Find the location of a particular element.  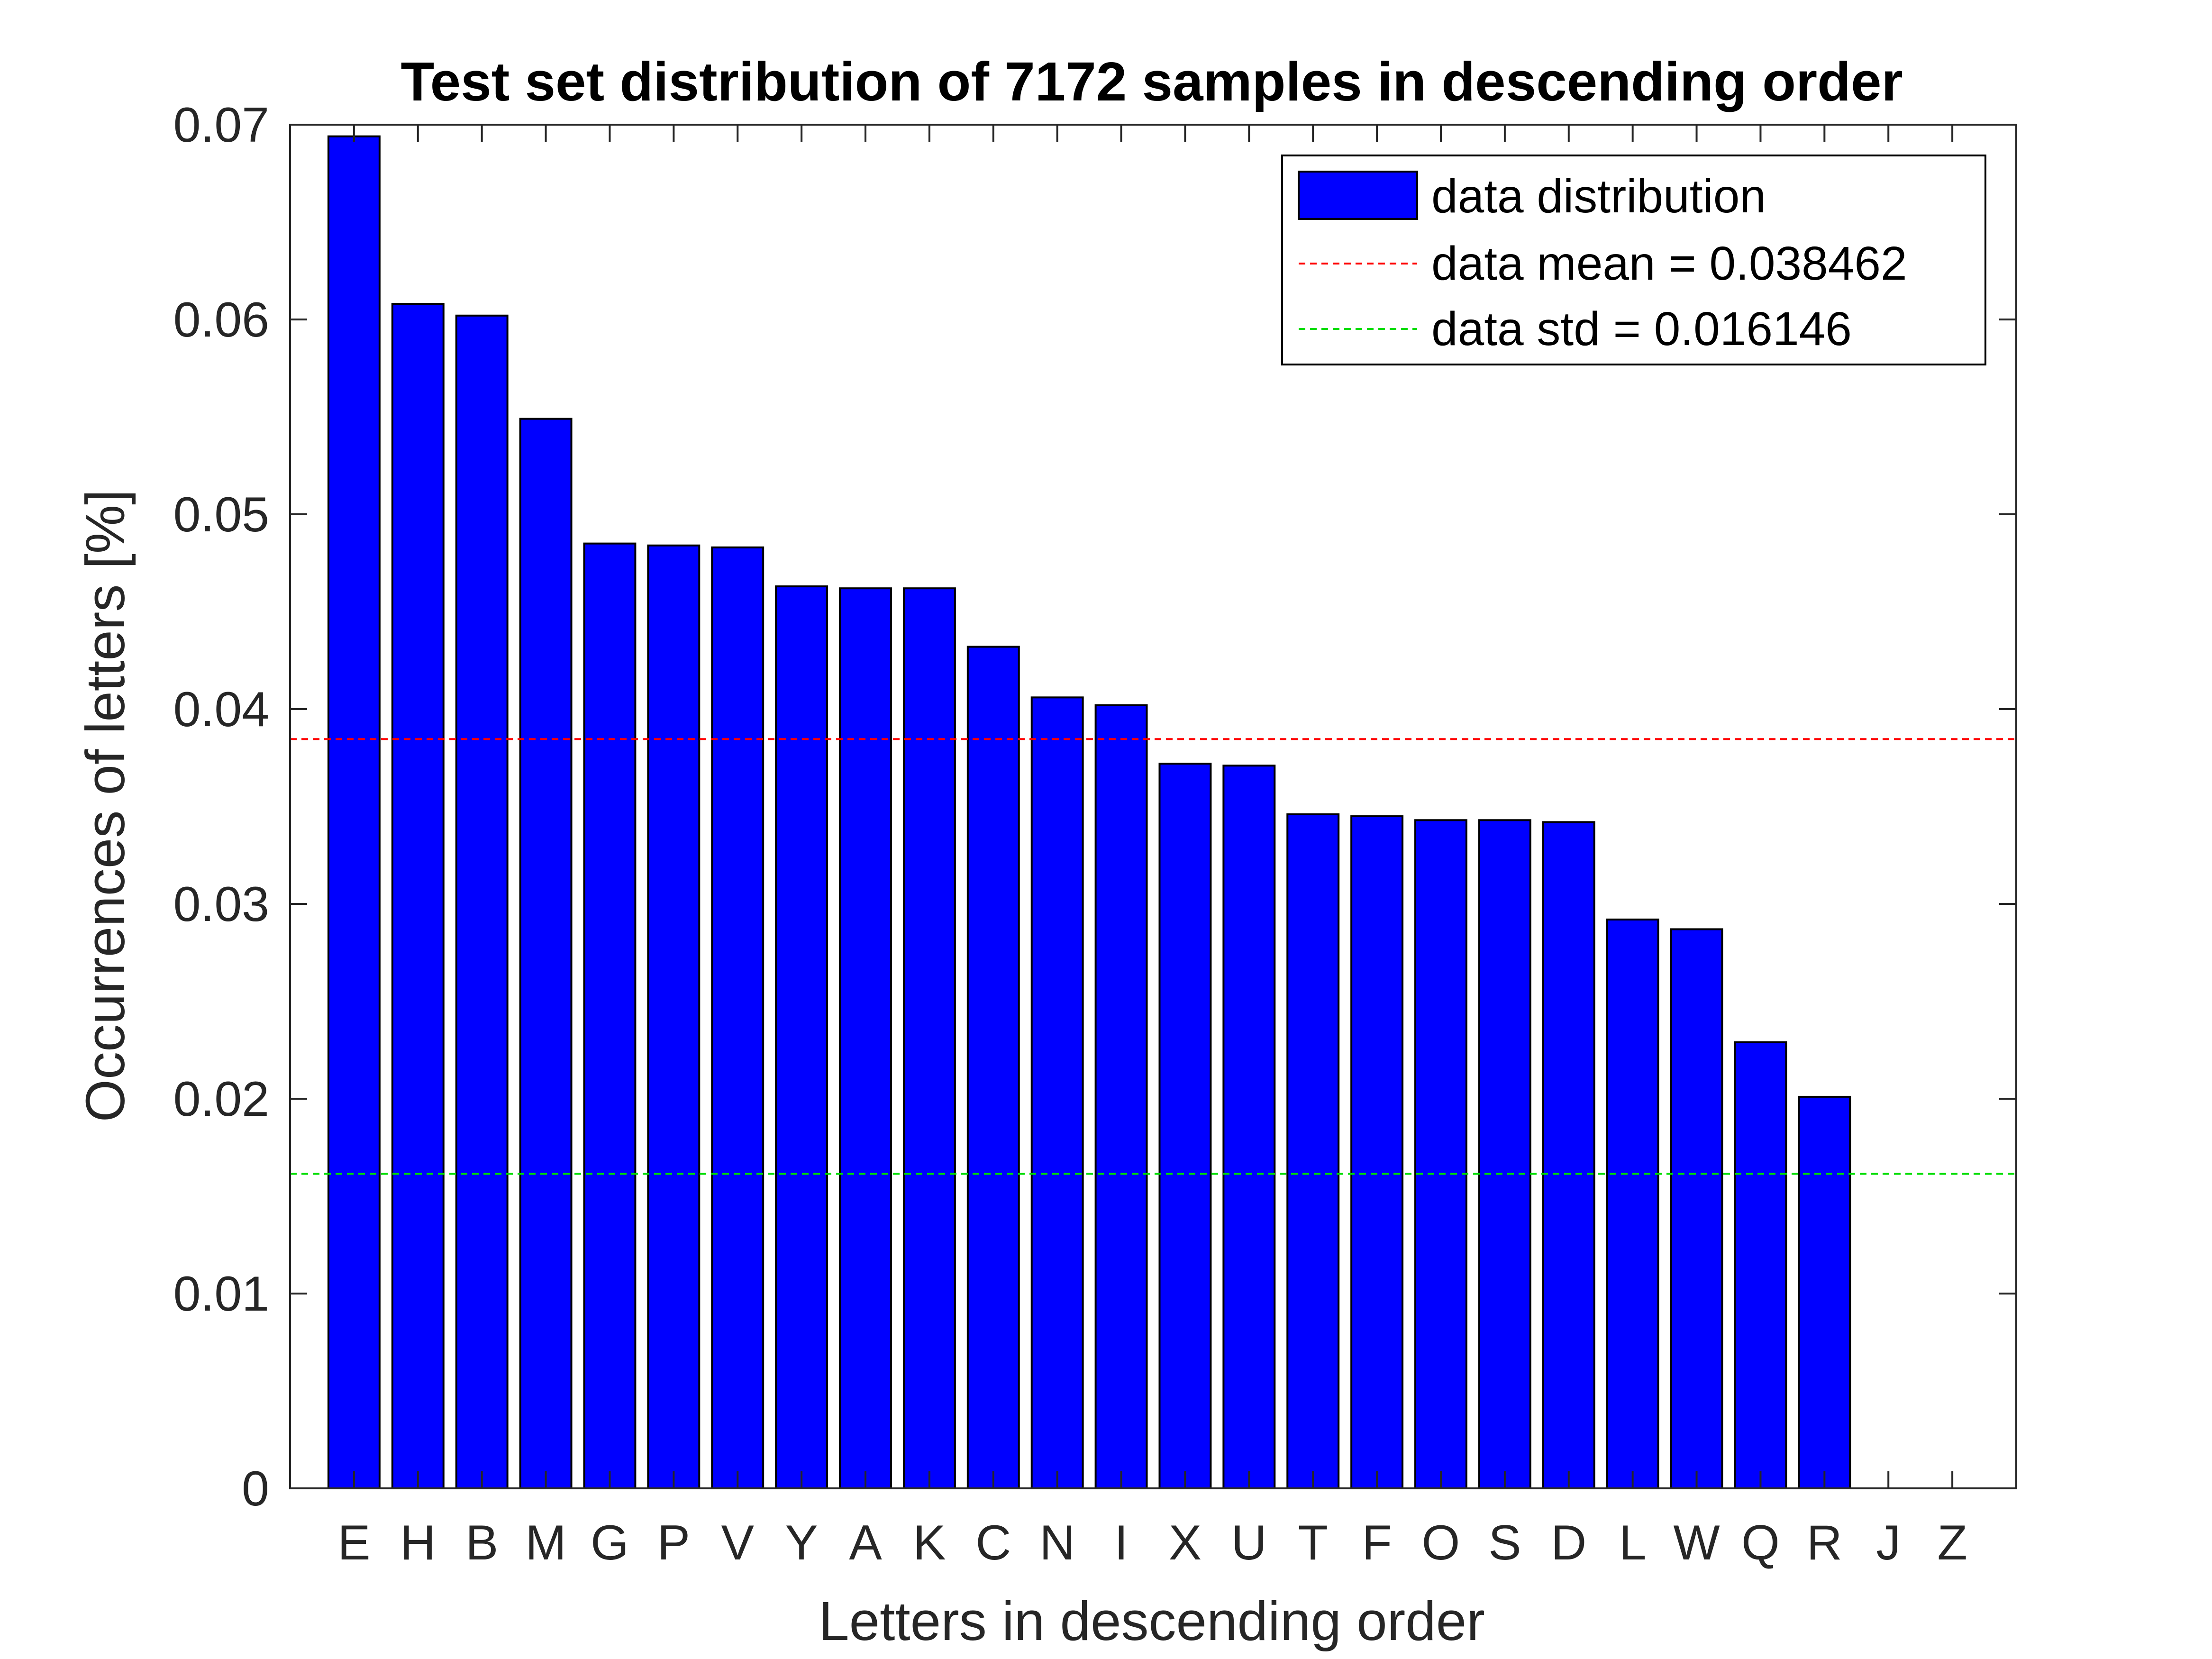

y-tick-label-3: 0.03 is located at coordinates (221, 904).